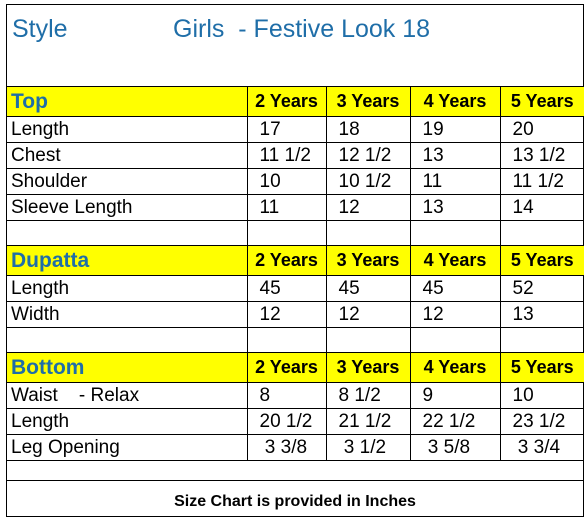  What do you see at coordinates (455, 421) in the screenshot?
I see `cell-value: 22 1/2` at bounding box center [455, 421].